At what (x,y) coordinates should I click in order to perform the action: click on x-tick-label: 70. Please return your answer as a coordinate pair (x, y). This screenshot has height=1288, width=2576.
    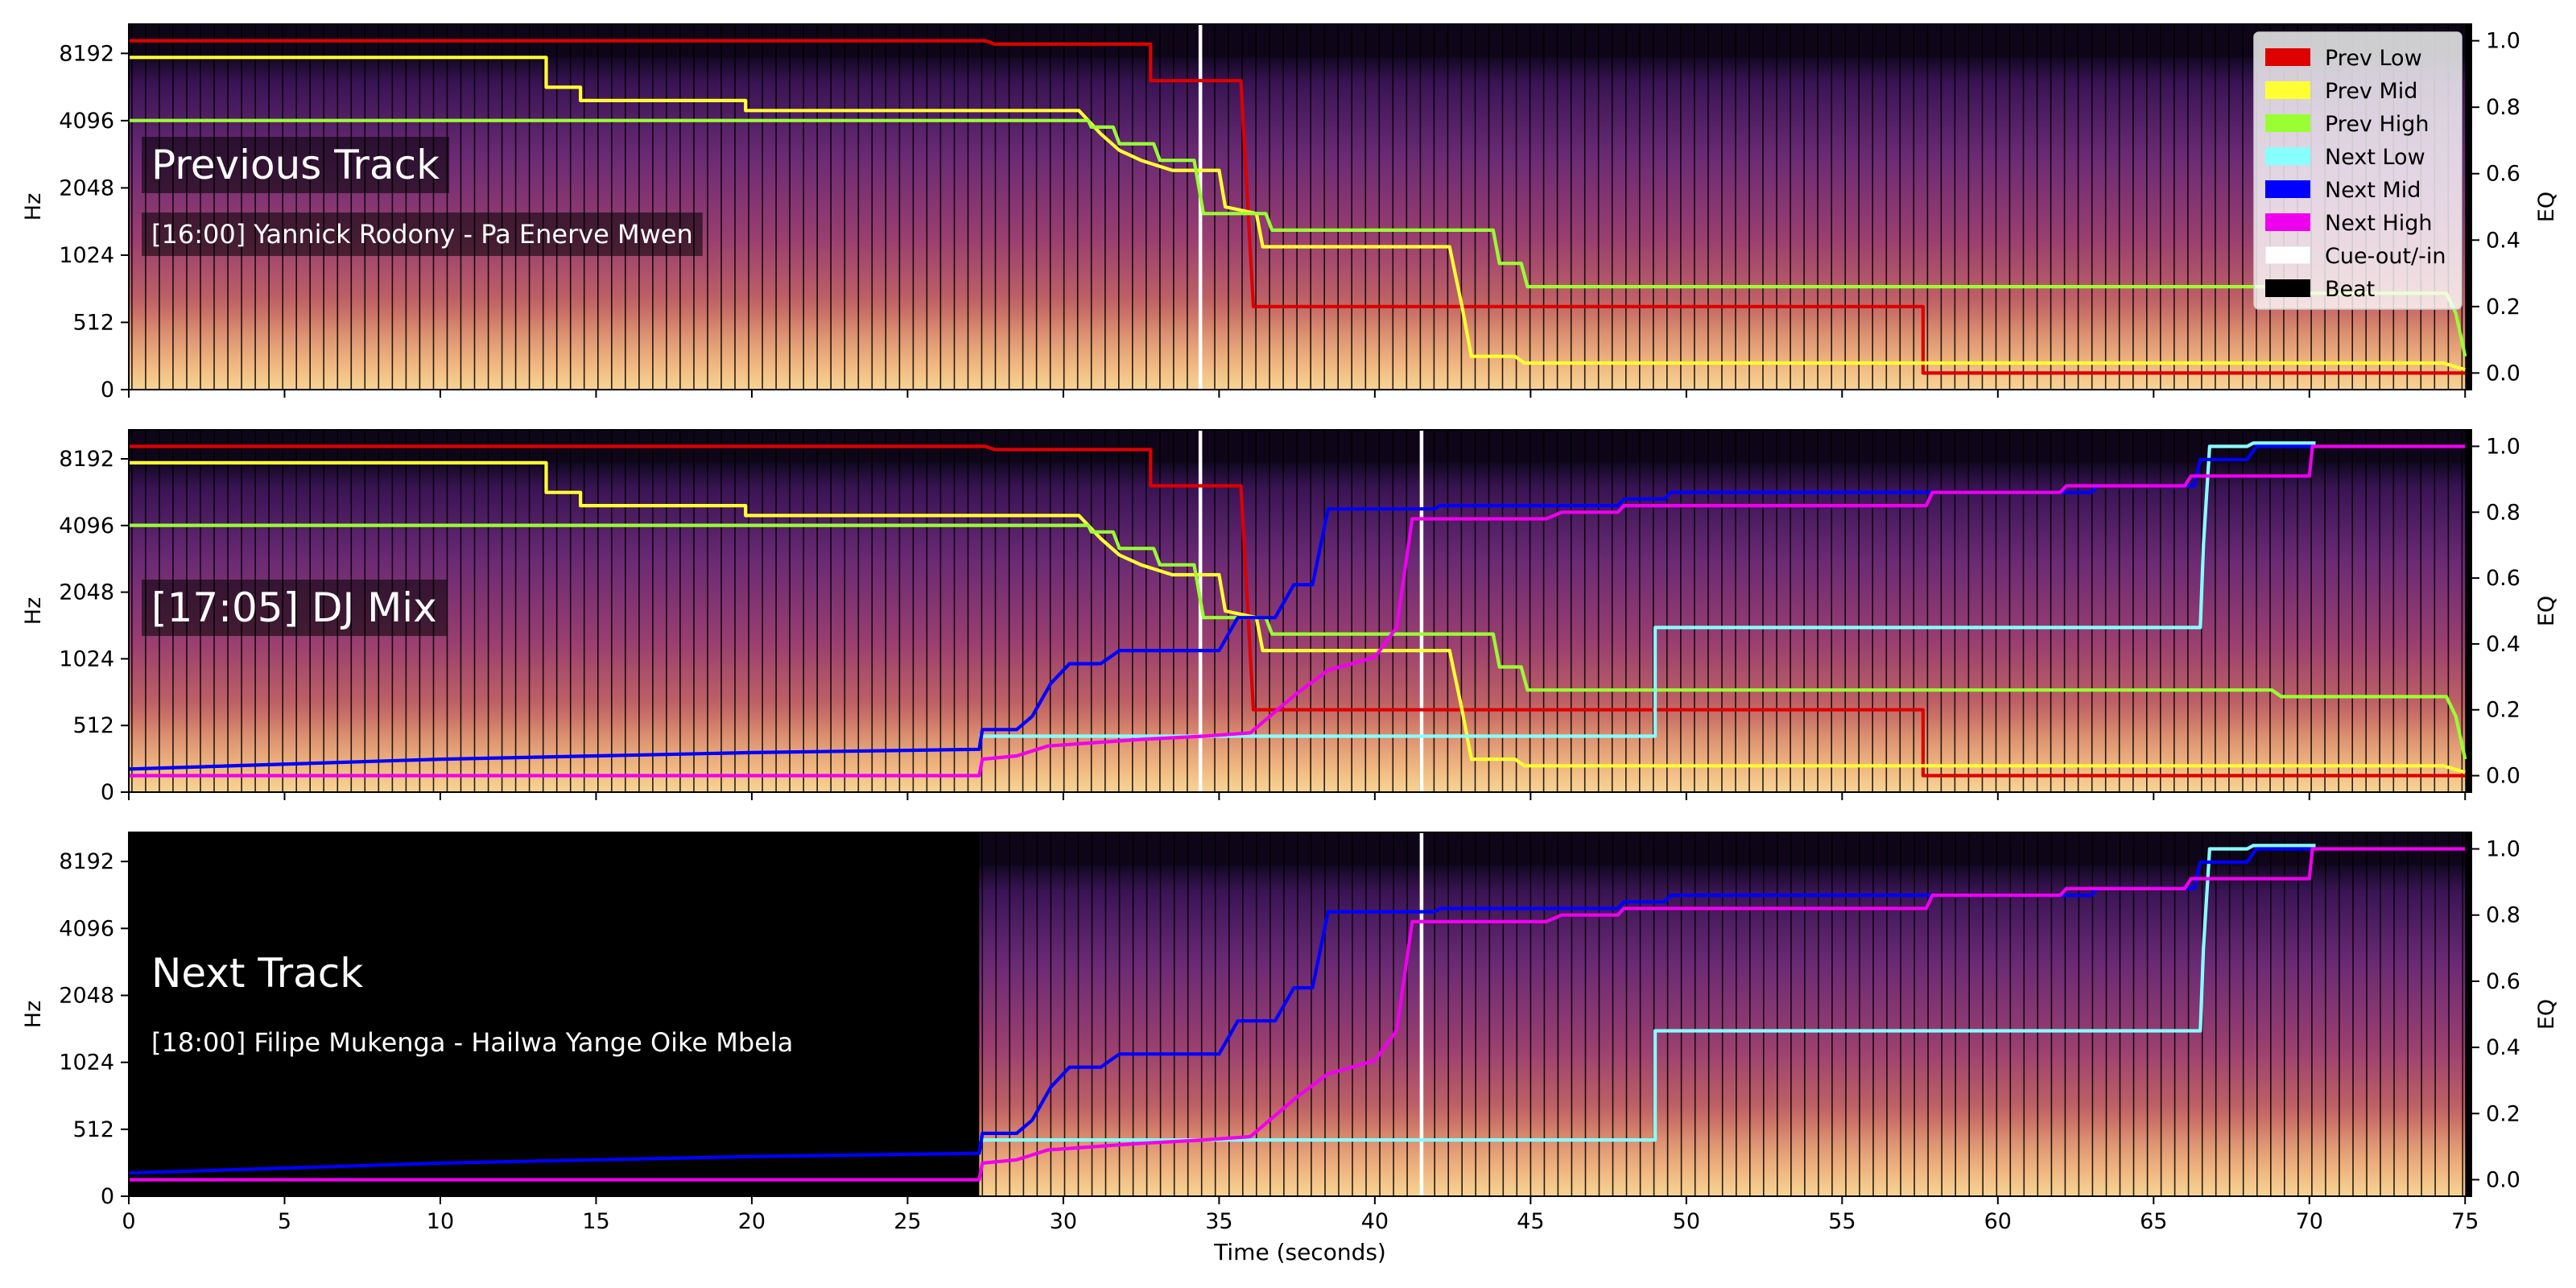
    Looking at the image, I should click on (2309, 1221).